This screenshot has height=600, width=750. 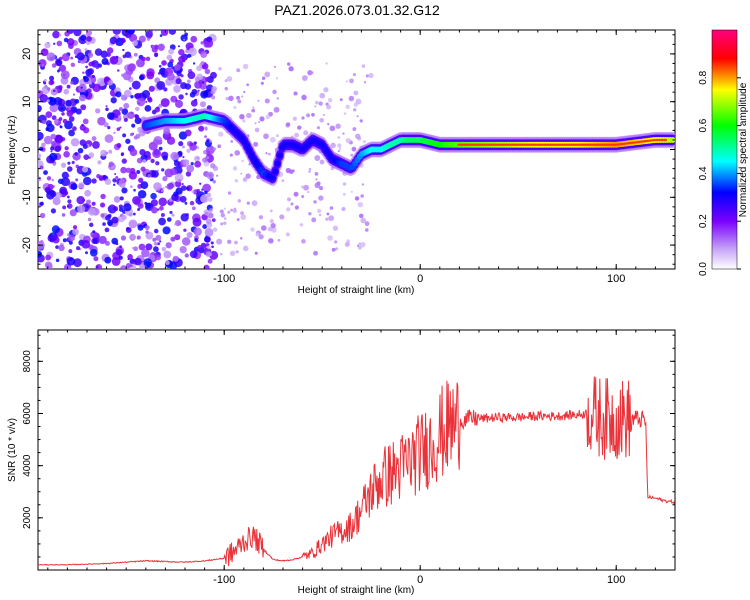 I want to click on ridge-core, so click(x=275, y=171).